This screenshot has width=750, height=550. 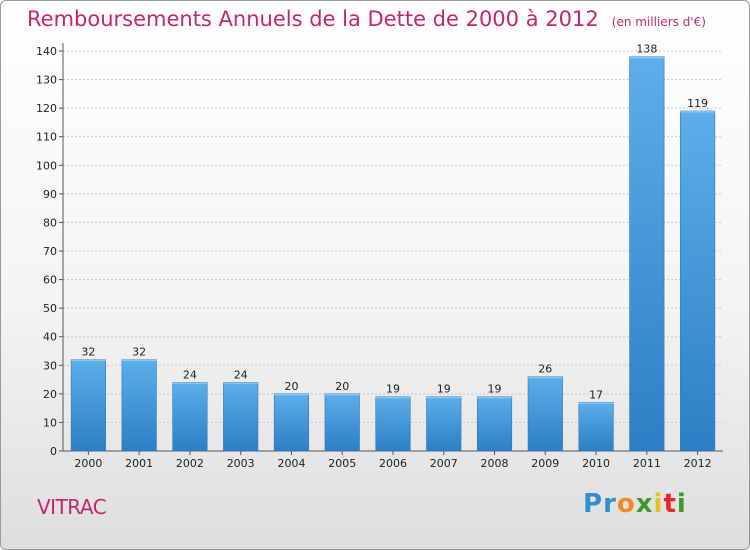 What do you see at coordinates (495, 463) in the screenshot?
I see `x-tick-label-2008: 2008` at bounding box center [495, 463].